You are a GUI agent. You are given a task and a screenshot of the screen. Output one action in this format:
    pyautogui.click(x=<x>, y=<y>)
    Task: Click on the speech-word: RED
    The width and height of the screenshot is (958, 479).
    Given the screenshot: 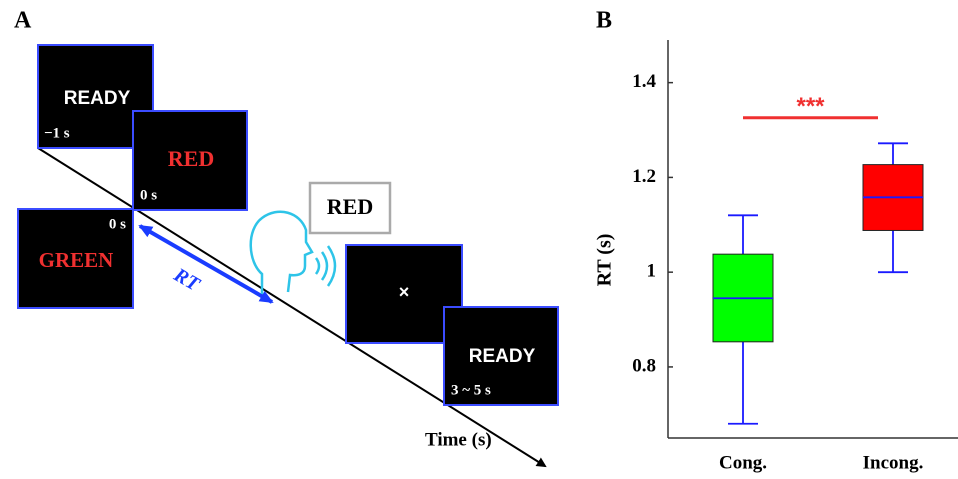 What is the action you would take?
    pyautogui.click(x=350, y=206)
    